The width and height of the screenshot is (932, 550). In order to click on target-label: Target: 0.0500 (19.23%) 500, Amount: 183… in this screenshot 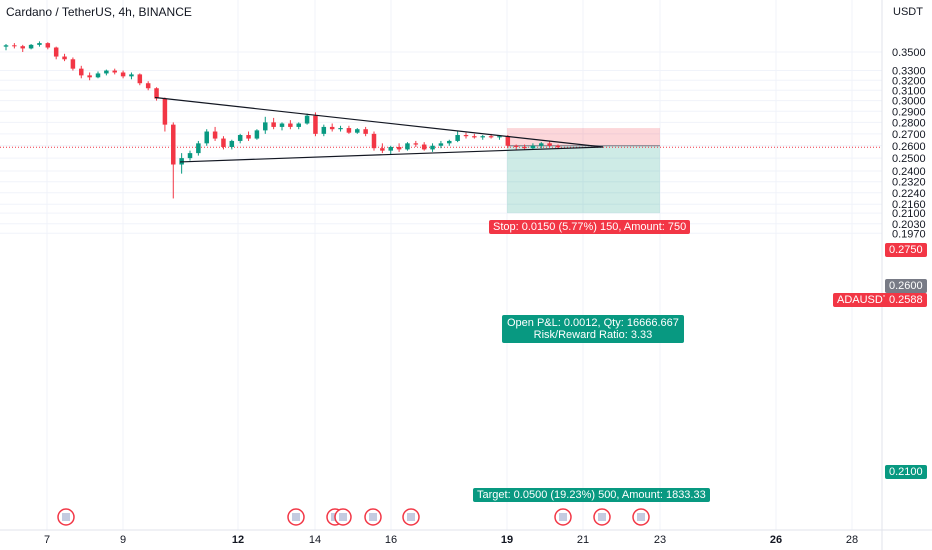, I will do `click(591, 495)`.